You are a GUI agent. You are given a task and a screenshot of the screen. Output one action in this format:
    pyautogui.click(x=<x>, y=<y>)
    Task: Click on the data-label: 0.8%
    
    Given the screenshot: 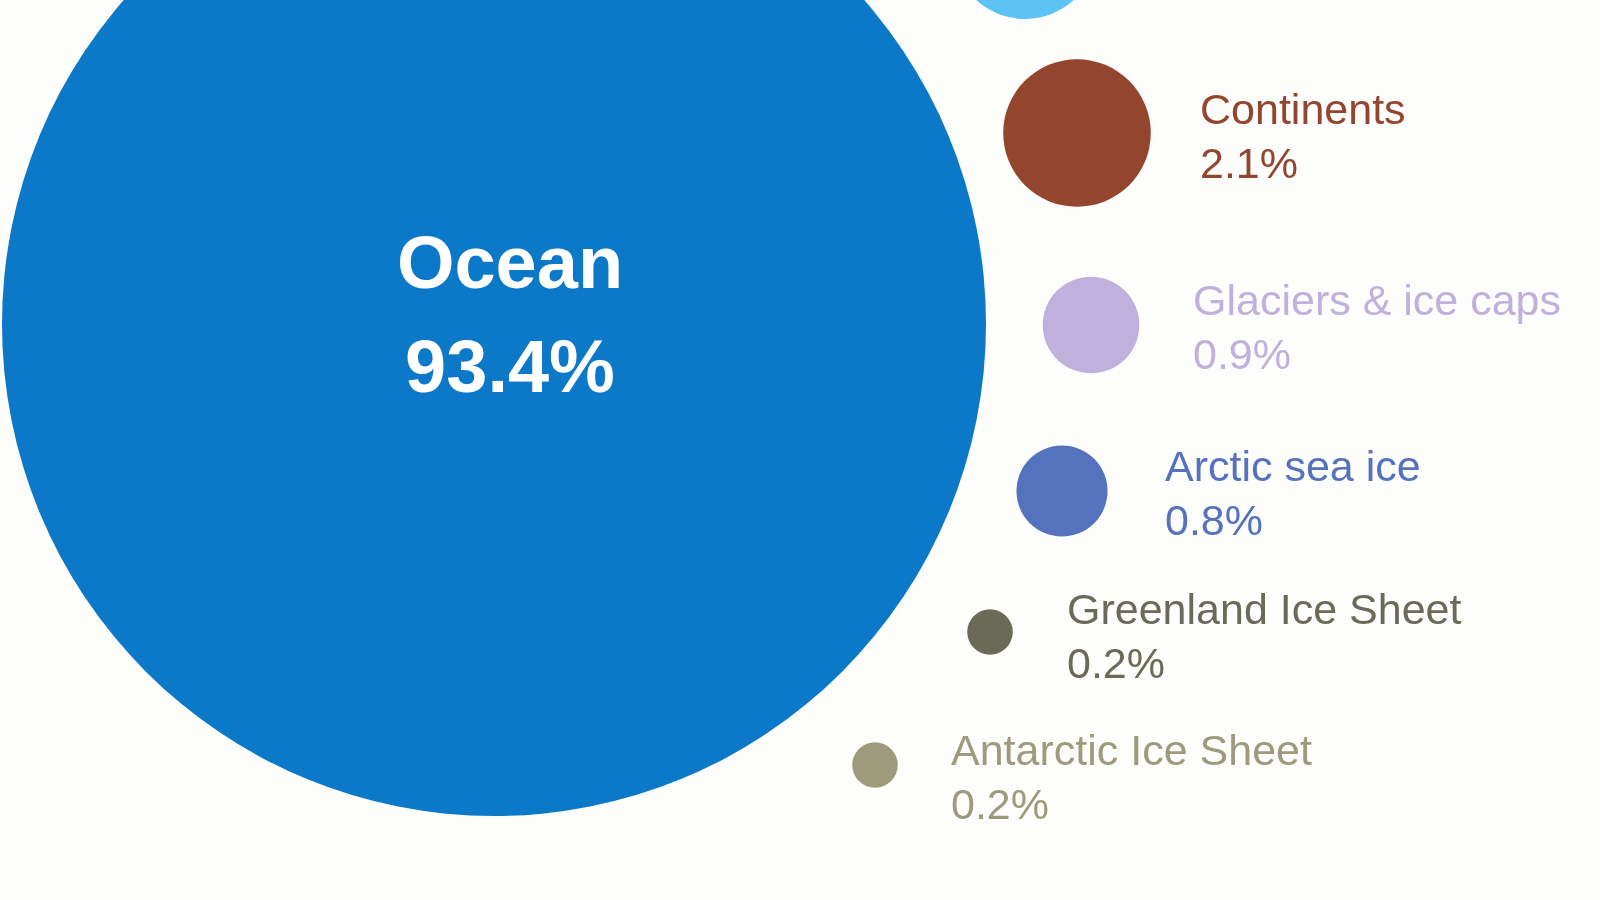 What is the action you would take?
    pyautogui.click(x=1214, y=519)
    